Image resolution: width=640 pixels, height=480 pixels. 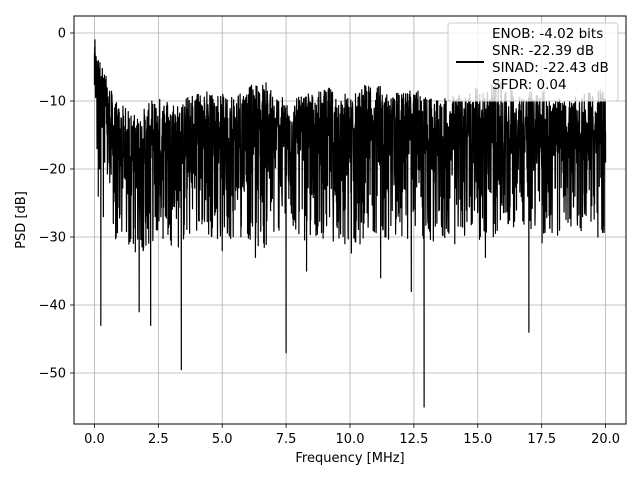 What do you see at coordinates (94, 439) in the screenshot?
I see `x-tick-label: 0.0` at bounding box center [94, 439].